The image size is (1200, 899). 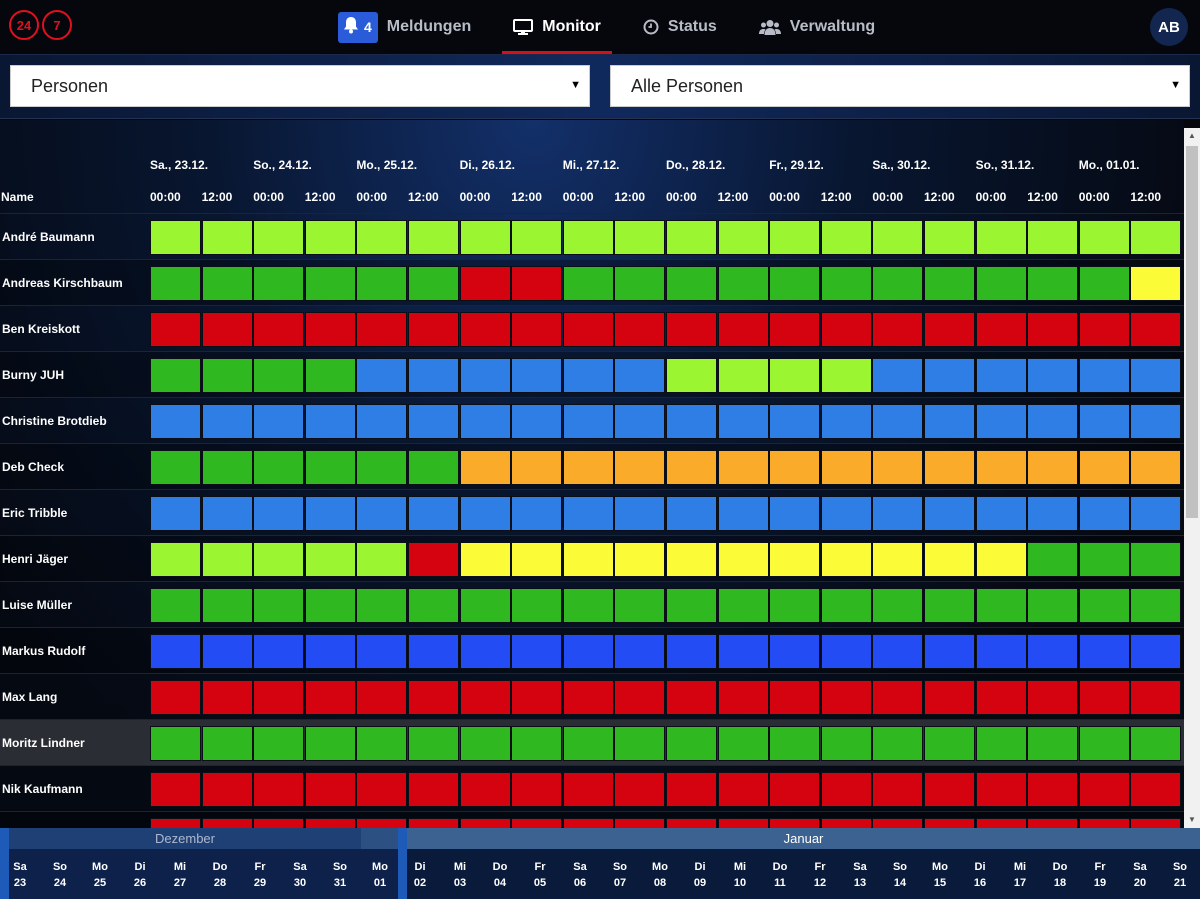 I want to click on timeline-day: So 07, so click(x=620, y=875).